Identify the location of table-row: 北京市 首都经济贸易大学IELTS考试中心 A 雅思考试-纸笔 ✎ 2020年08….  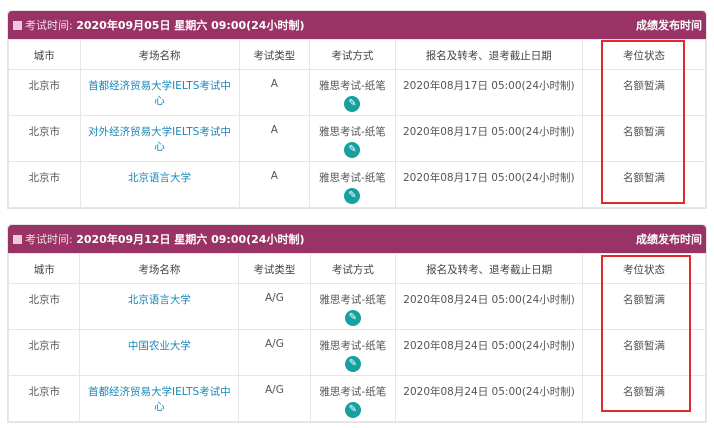
(357, 92).